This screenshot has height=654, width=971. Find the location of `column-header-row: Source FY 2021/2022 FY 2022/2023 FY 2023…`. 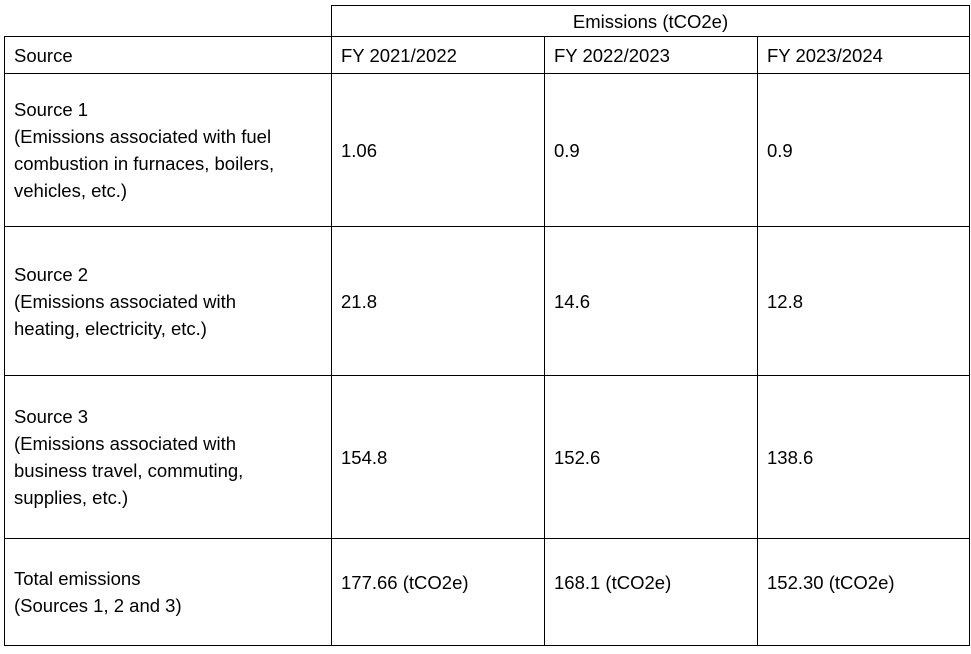

column-header-row: Source FY 2021/2022 FY 2022/2023 FY 2023… is located at coordinates (487, 55).